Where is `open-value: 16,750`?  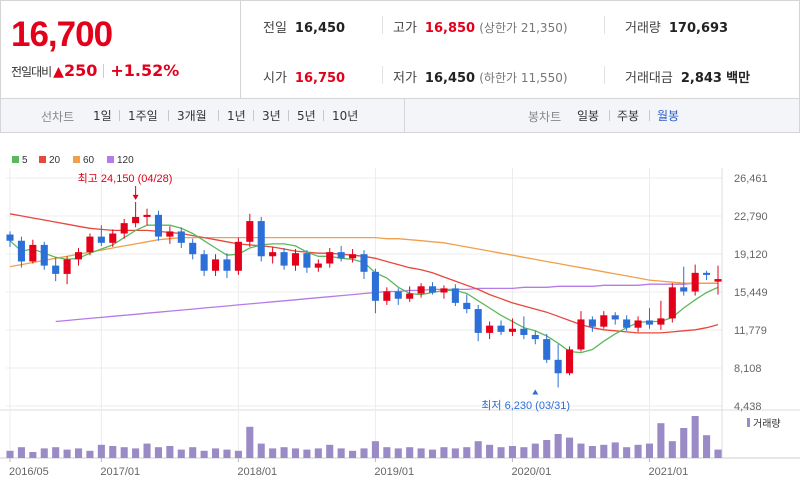 open-value: 16,750 is located at coordinates (320, 78).